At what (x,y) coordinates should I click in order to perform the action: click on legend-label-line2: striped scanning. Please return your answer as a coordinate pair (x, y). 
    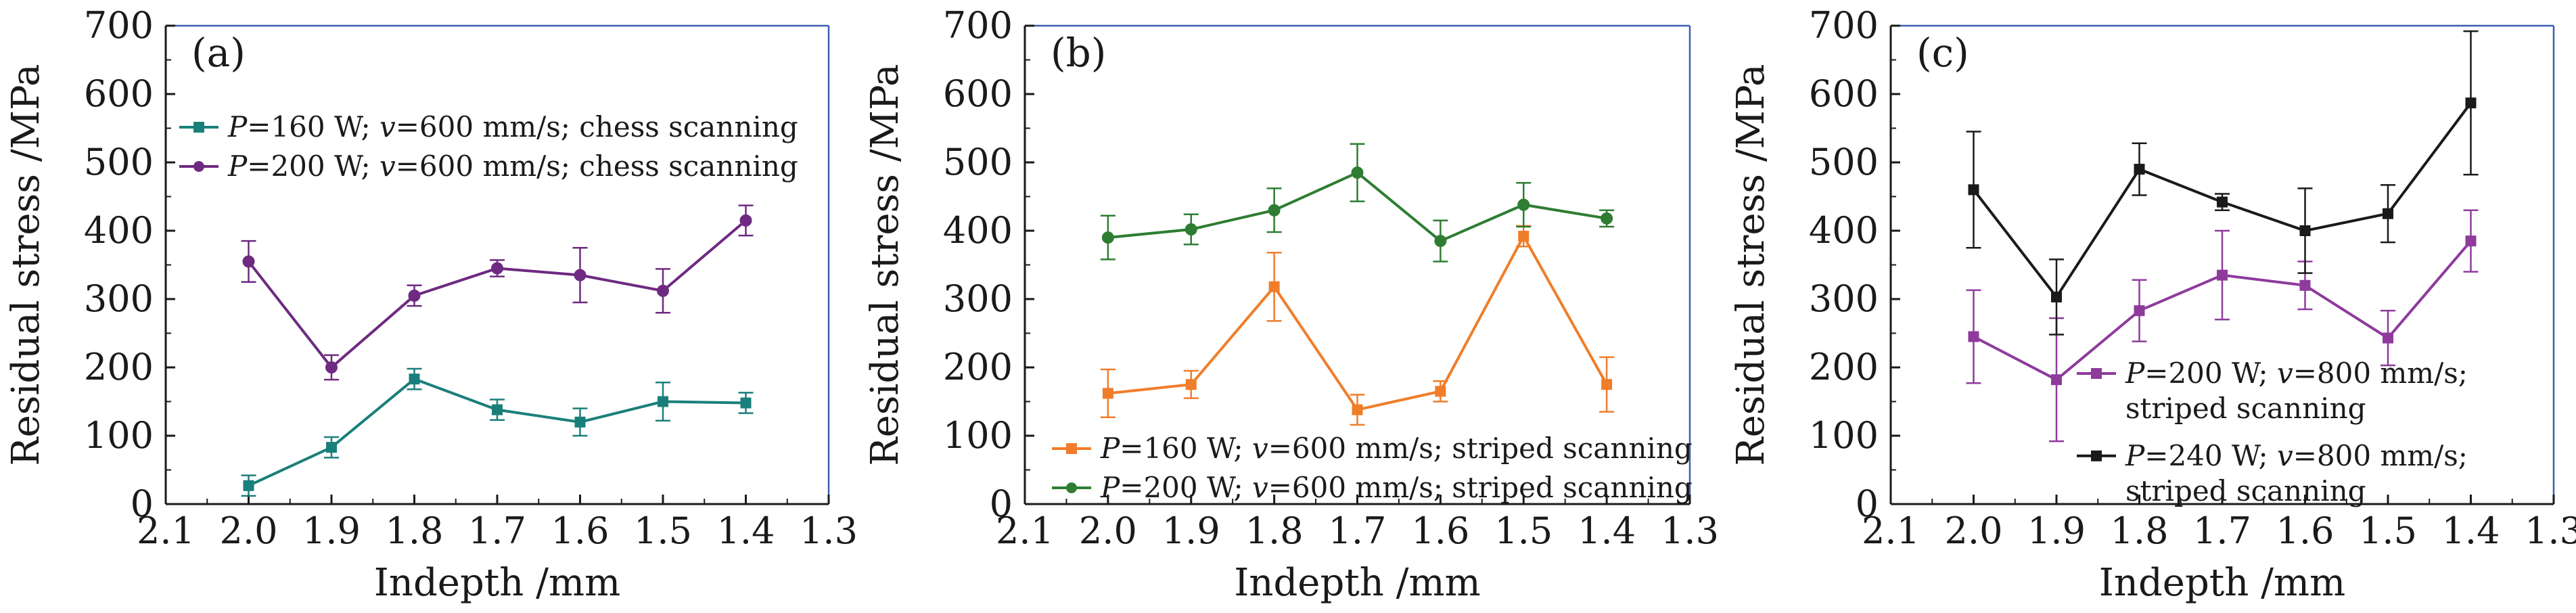
    Looking at the image, I should click on (2245, 491).